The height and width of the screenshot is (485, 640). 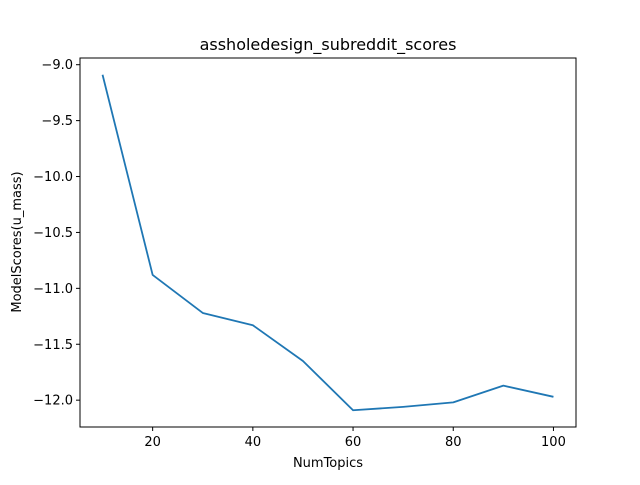 What do you see at coordinates (57, 121) in the screenshot?
I see `y-tick-label: −9.5` at bounding box center [57, 121].